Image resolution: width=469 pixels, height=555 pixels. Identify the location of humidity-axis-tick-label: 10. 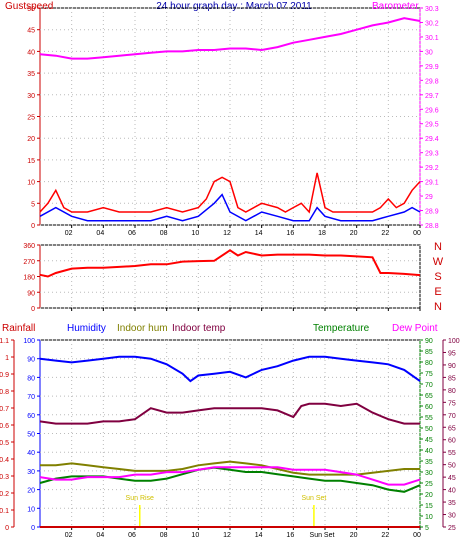
(31, 509).